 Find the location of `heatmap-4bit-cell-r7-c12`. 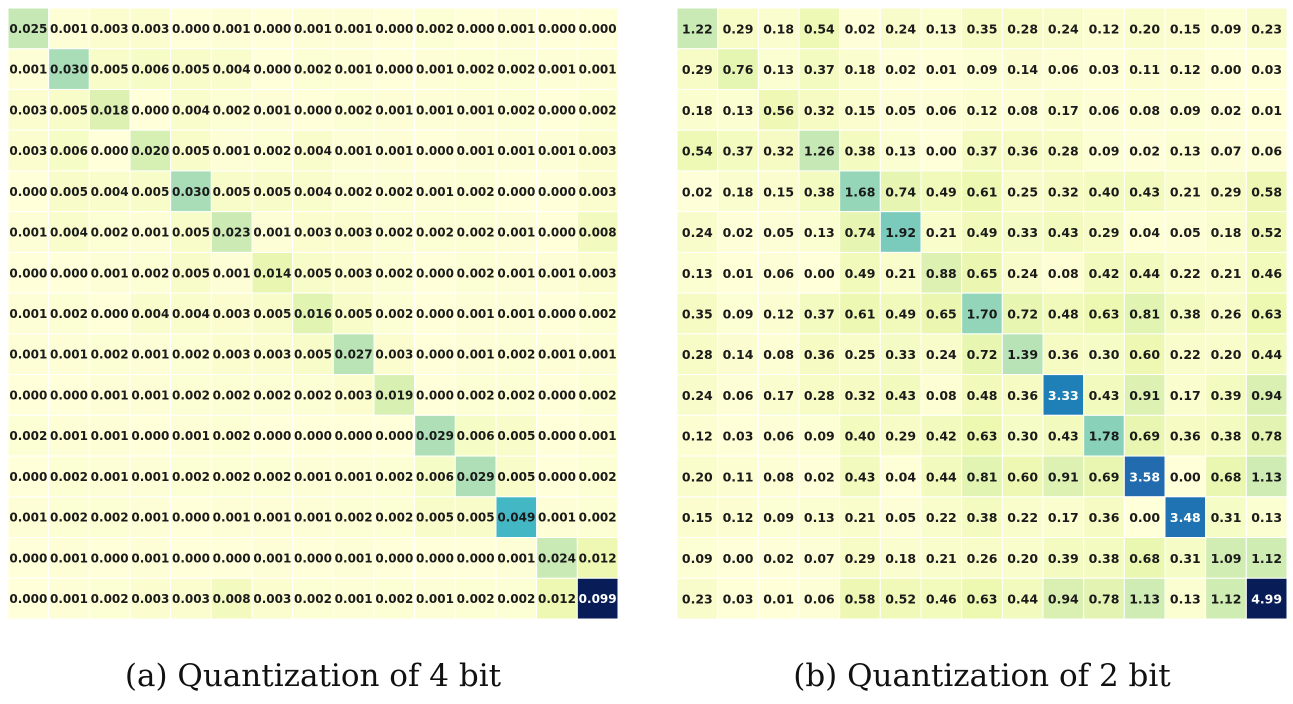

heatmap-4bit-cell-r7-c12 is located at coordinates (516, 313).